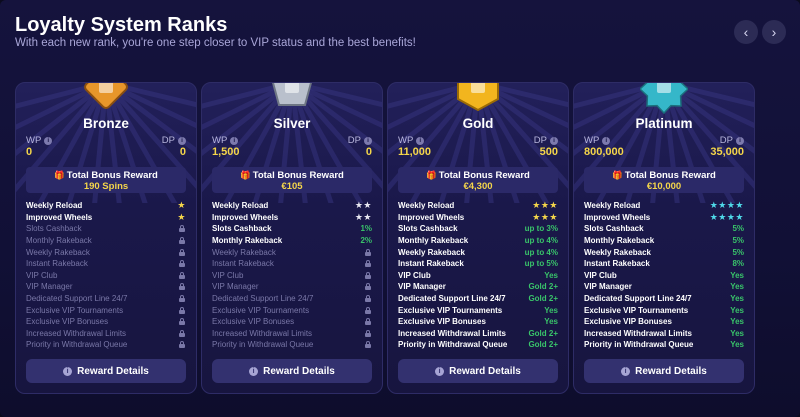 The image size is (800, 417). I want to click on platinum-badge-icon, so click(664, 99).